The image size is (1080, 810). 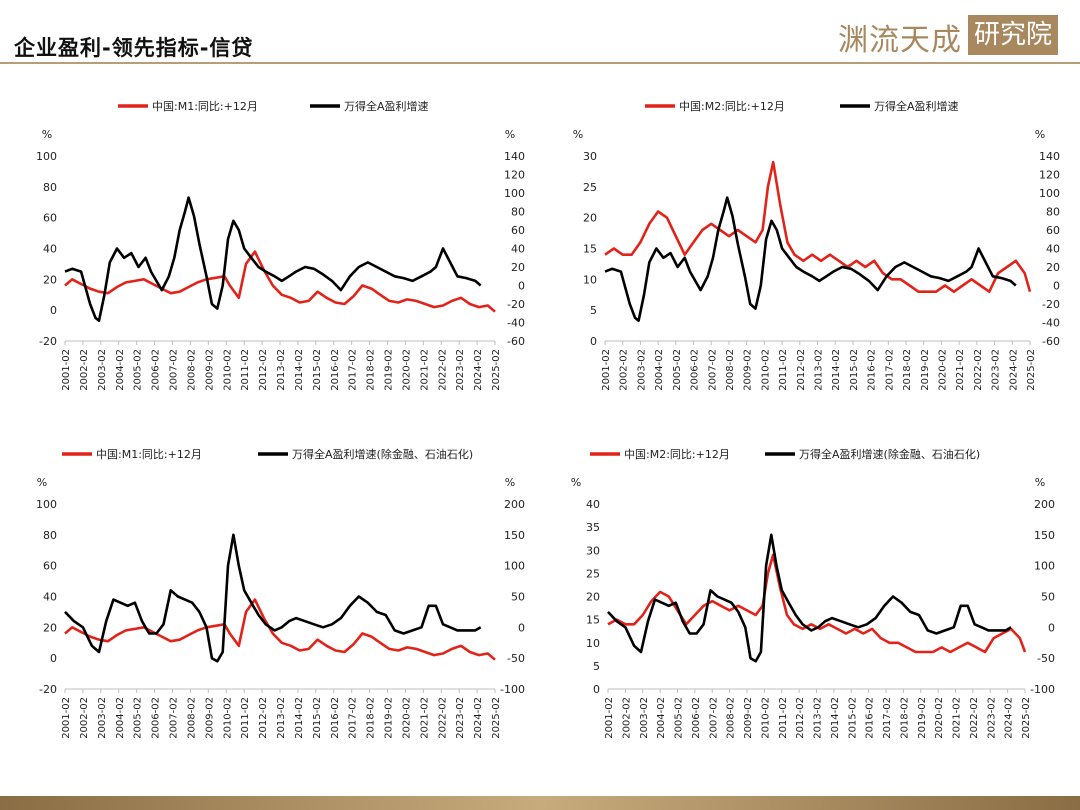 I want to click on right-axis-unit: %, so click(x=510, y=134).